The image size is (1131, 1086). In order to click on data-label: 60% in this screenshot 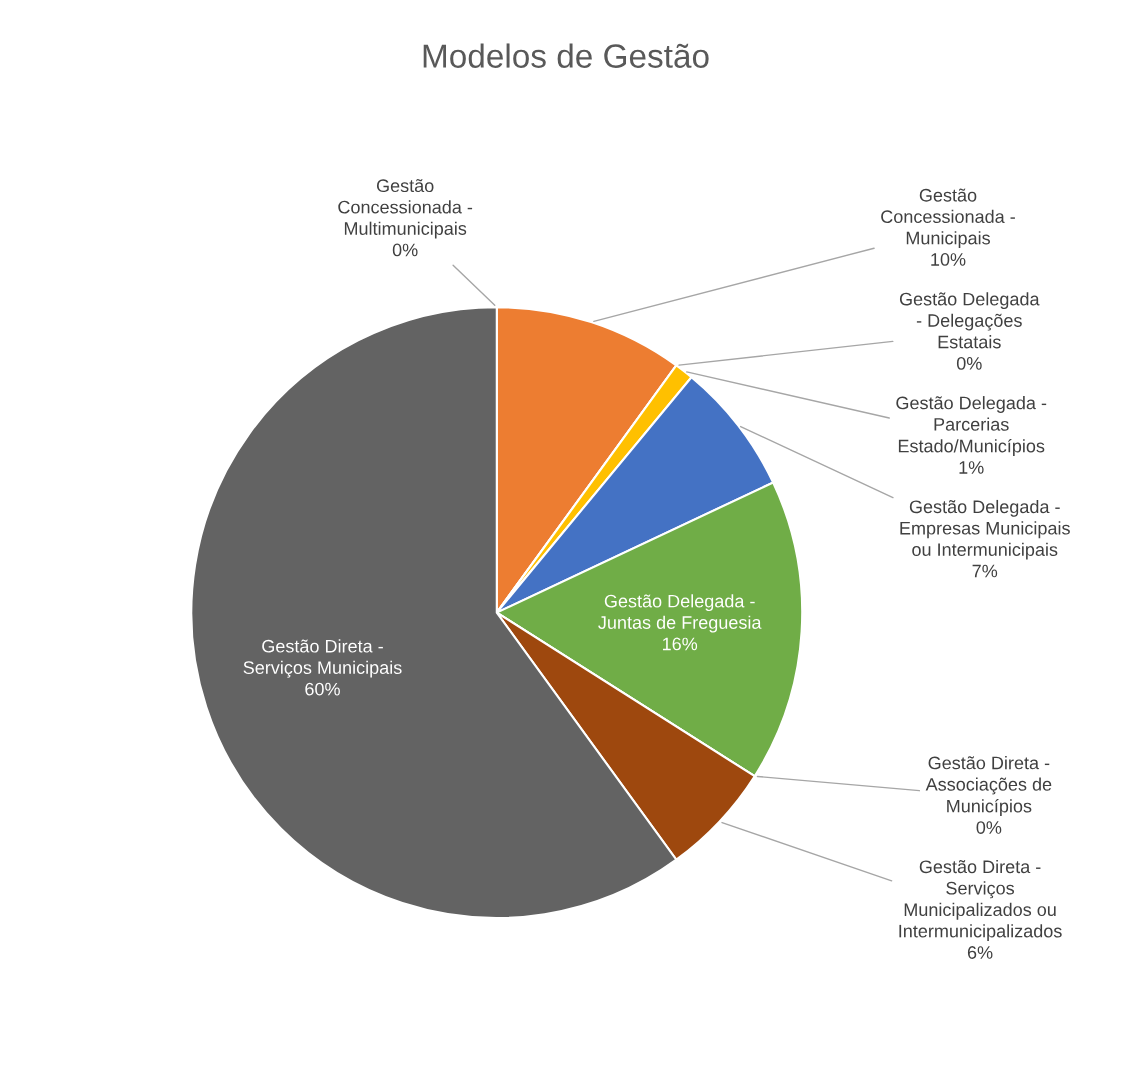, I will do `click(322, 689)`.